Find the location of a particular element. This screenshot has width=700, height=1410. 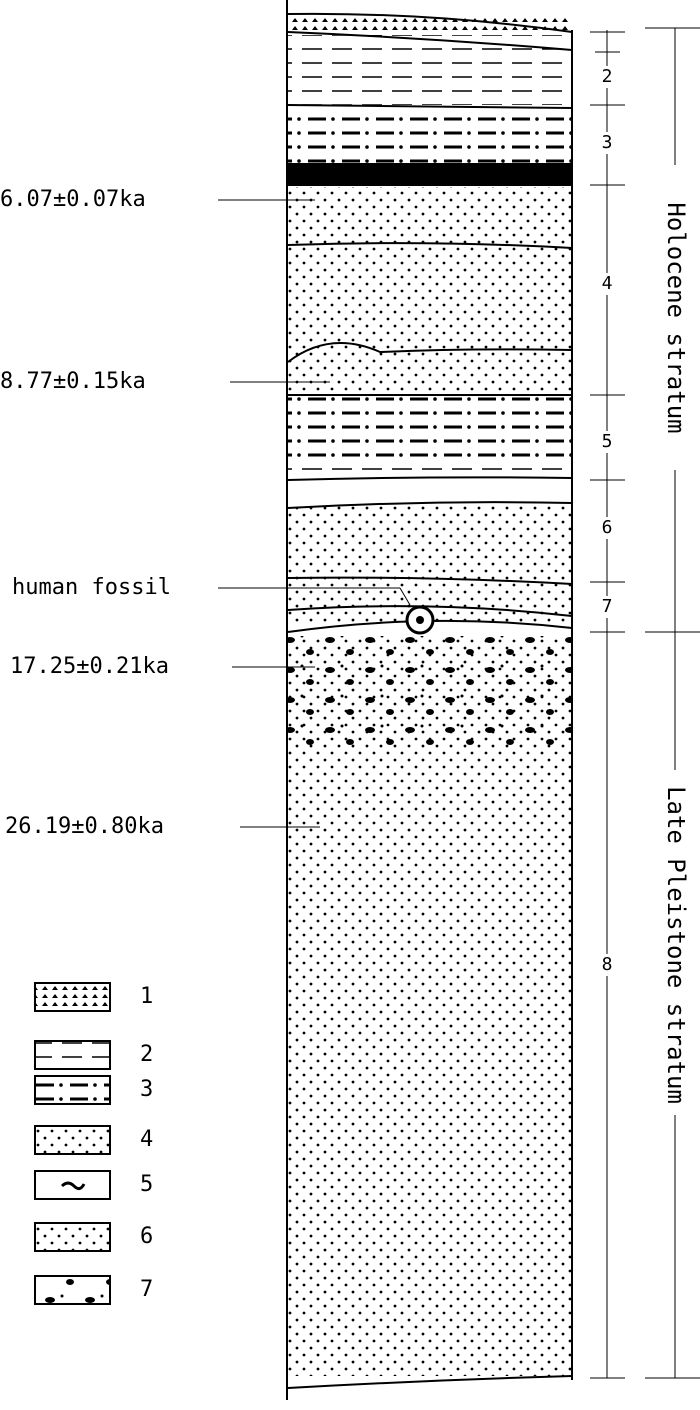

legend-number: 7 is located at coordinates (146, 1289).